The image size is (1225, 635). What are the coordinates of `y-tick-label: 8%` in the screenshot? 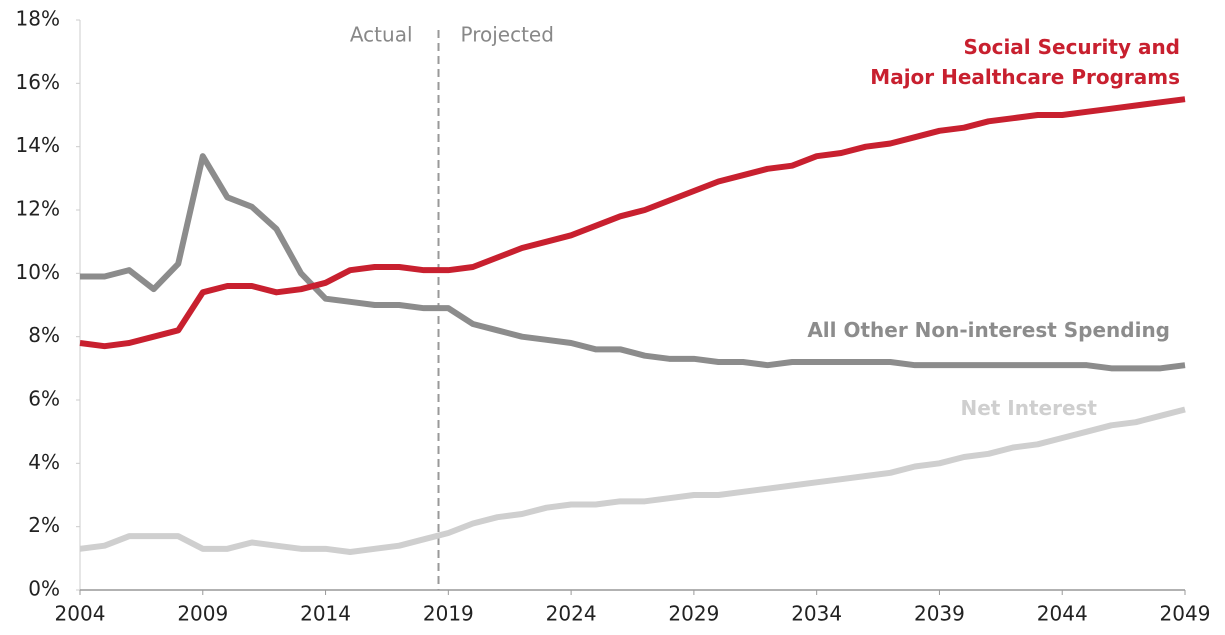 It's located at (44, 335).